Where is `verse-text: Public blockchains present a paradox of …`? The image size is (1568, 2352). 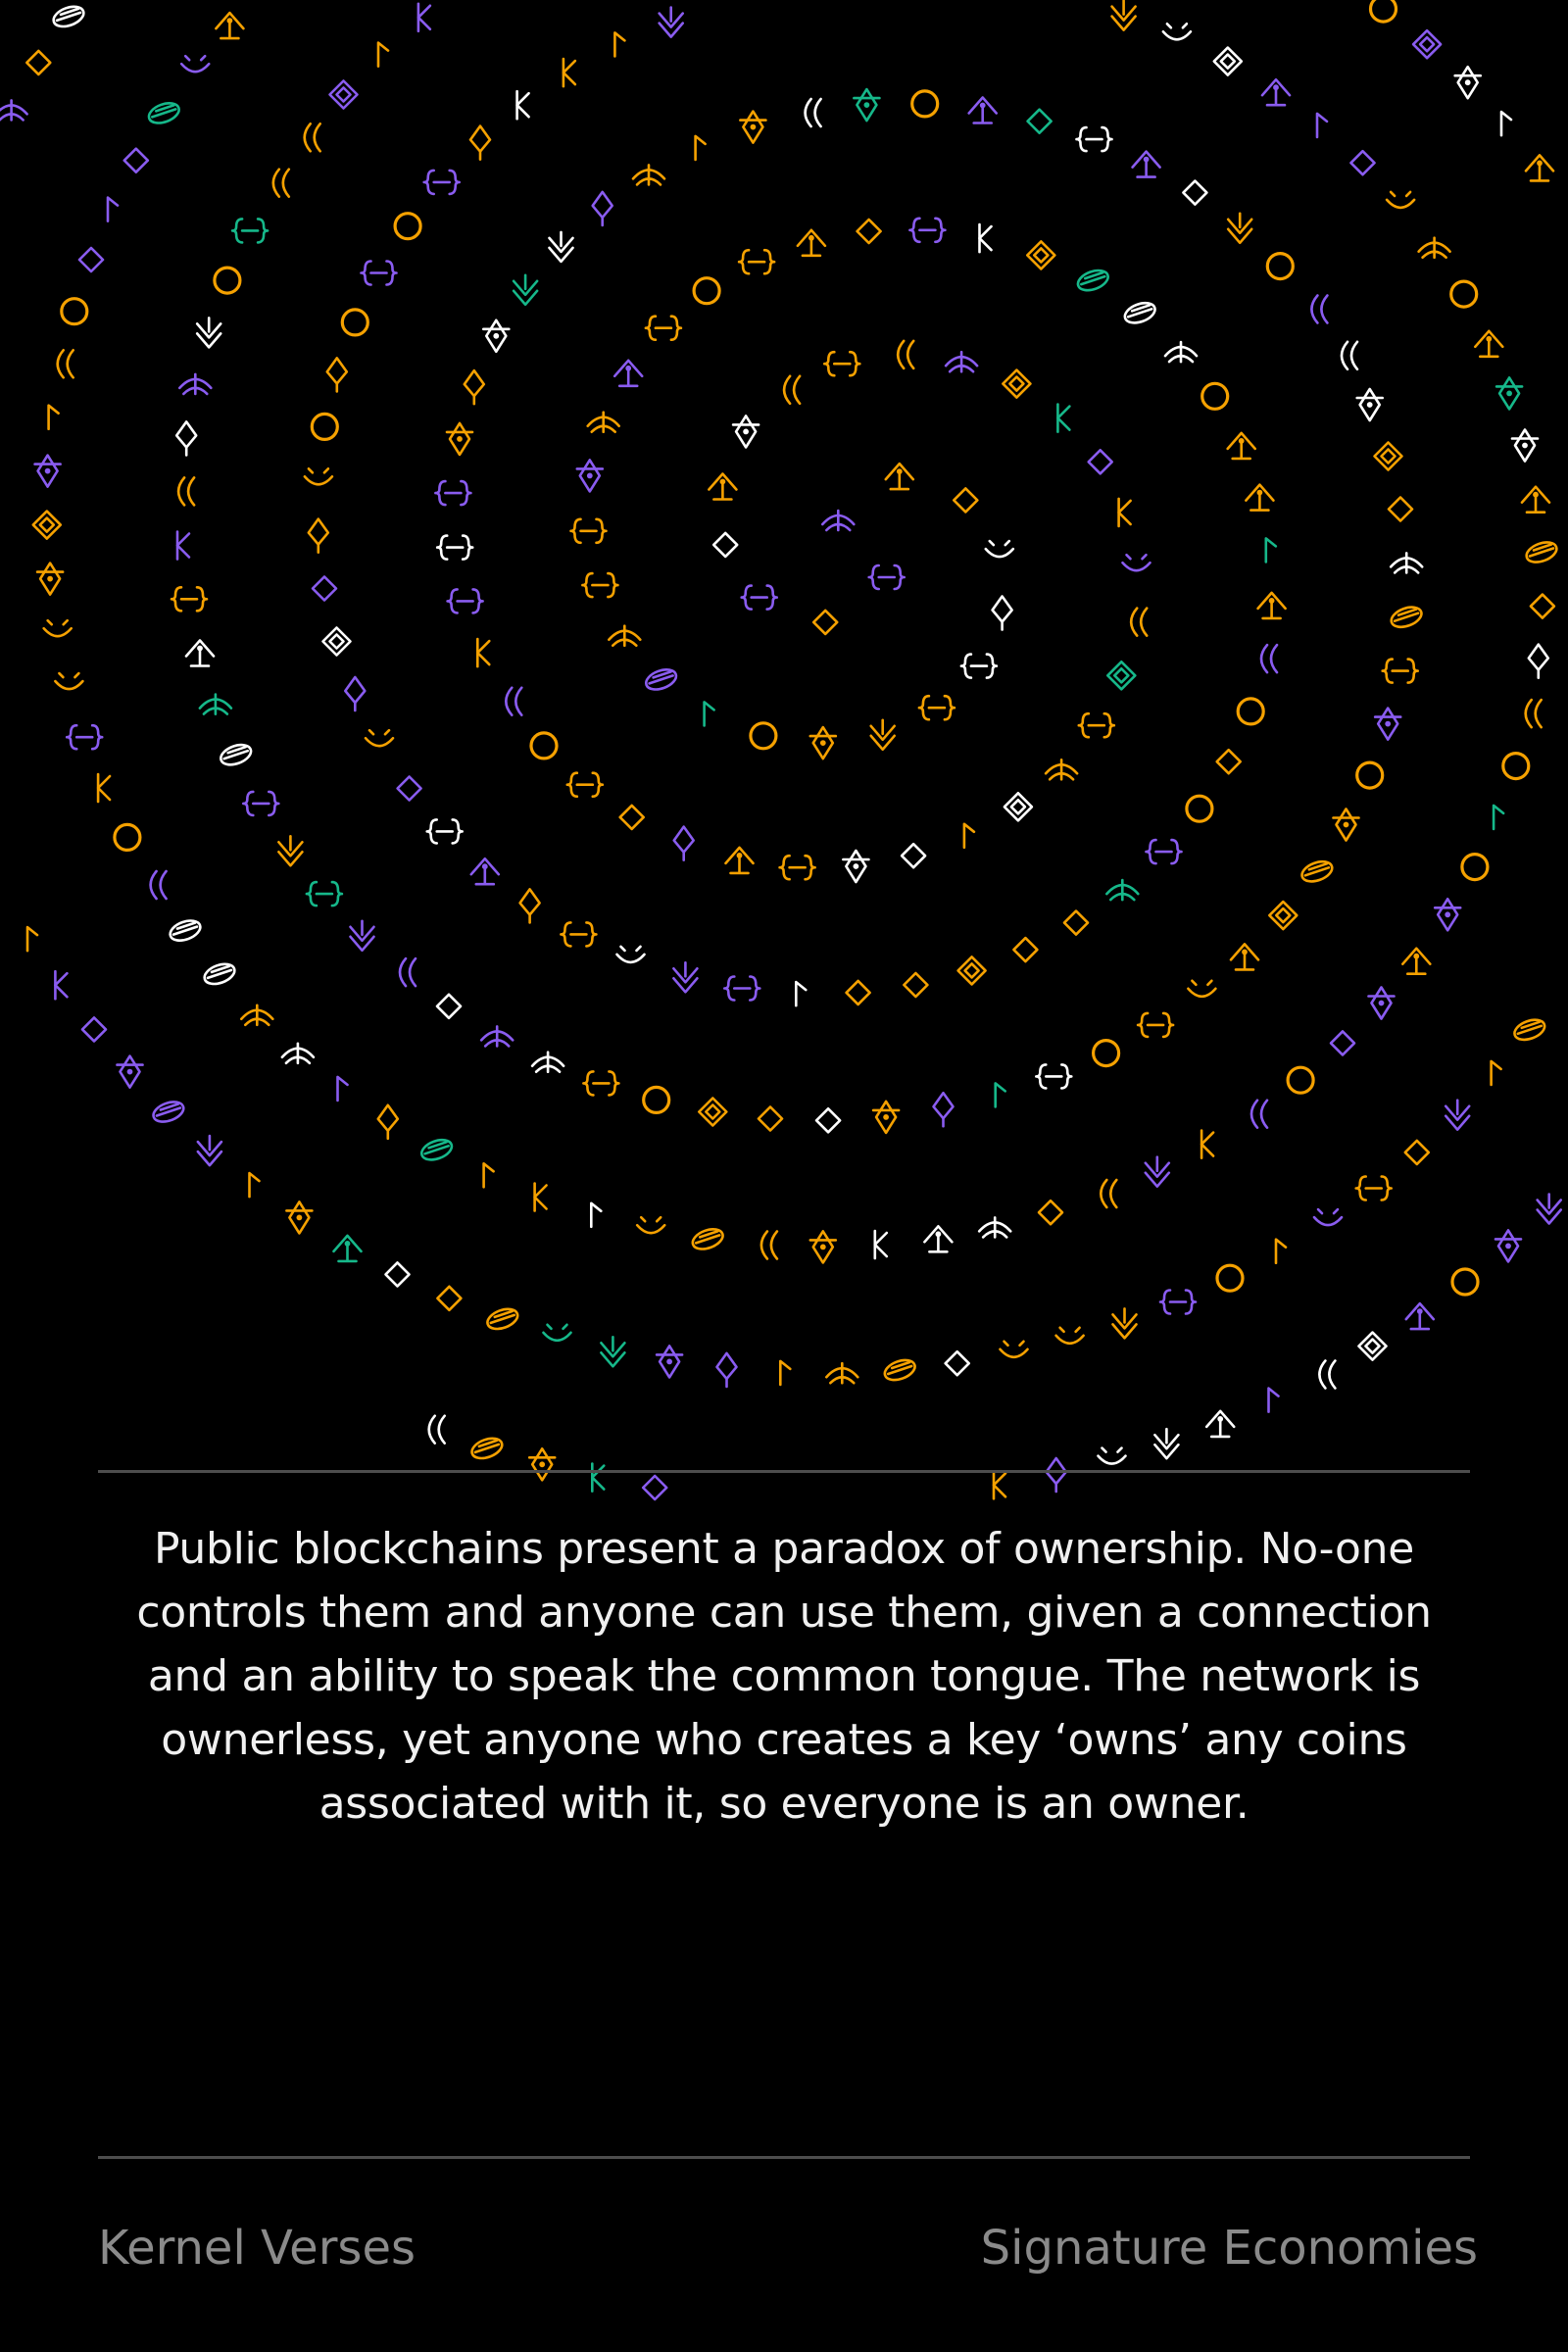 verse-text: Public blockchains present a paradox of … is located at coordinates (784, 1676).